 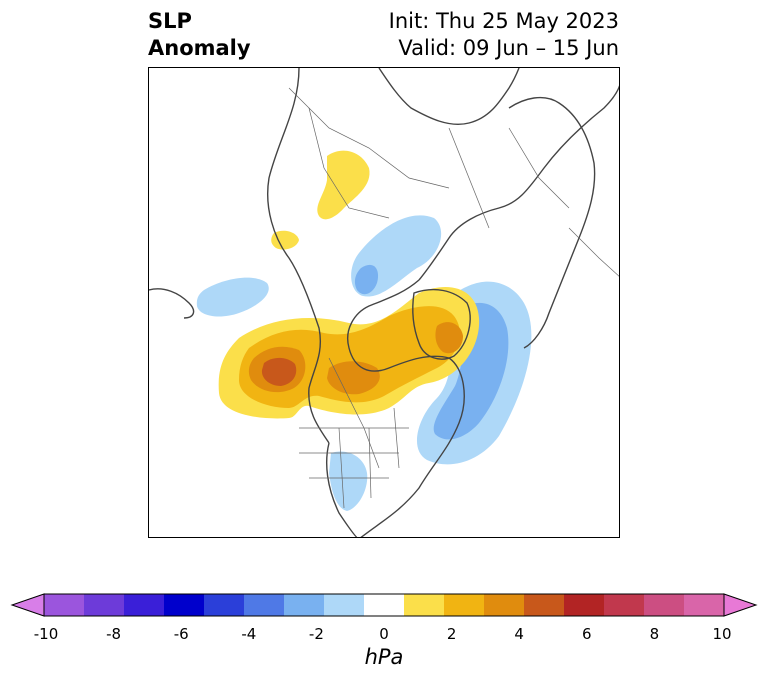 What do you see at coordinates (27, 605) in the screenshot?
I see `colorbar-extend-min` at bounding box center [27, 605].